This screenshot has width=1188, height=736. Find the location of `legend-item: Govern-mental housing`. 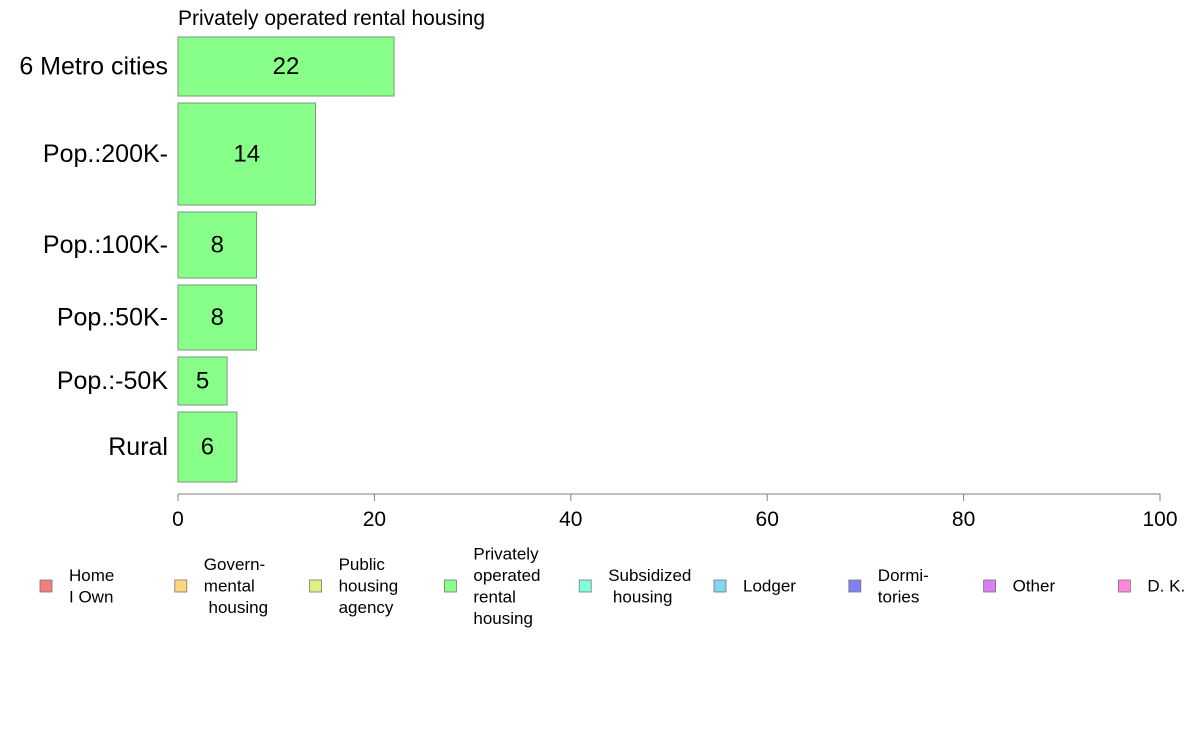

legend-item: Govern-mental housing is located at coordinates (221, 586).